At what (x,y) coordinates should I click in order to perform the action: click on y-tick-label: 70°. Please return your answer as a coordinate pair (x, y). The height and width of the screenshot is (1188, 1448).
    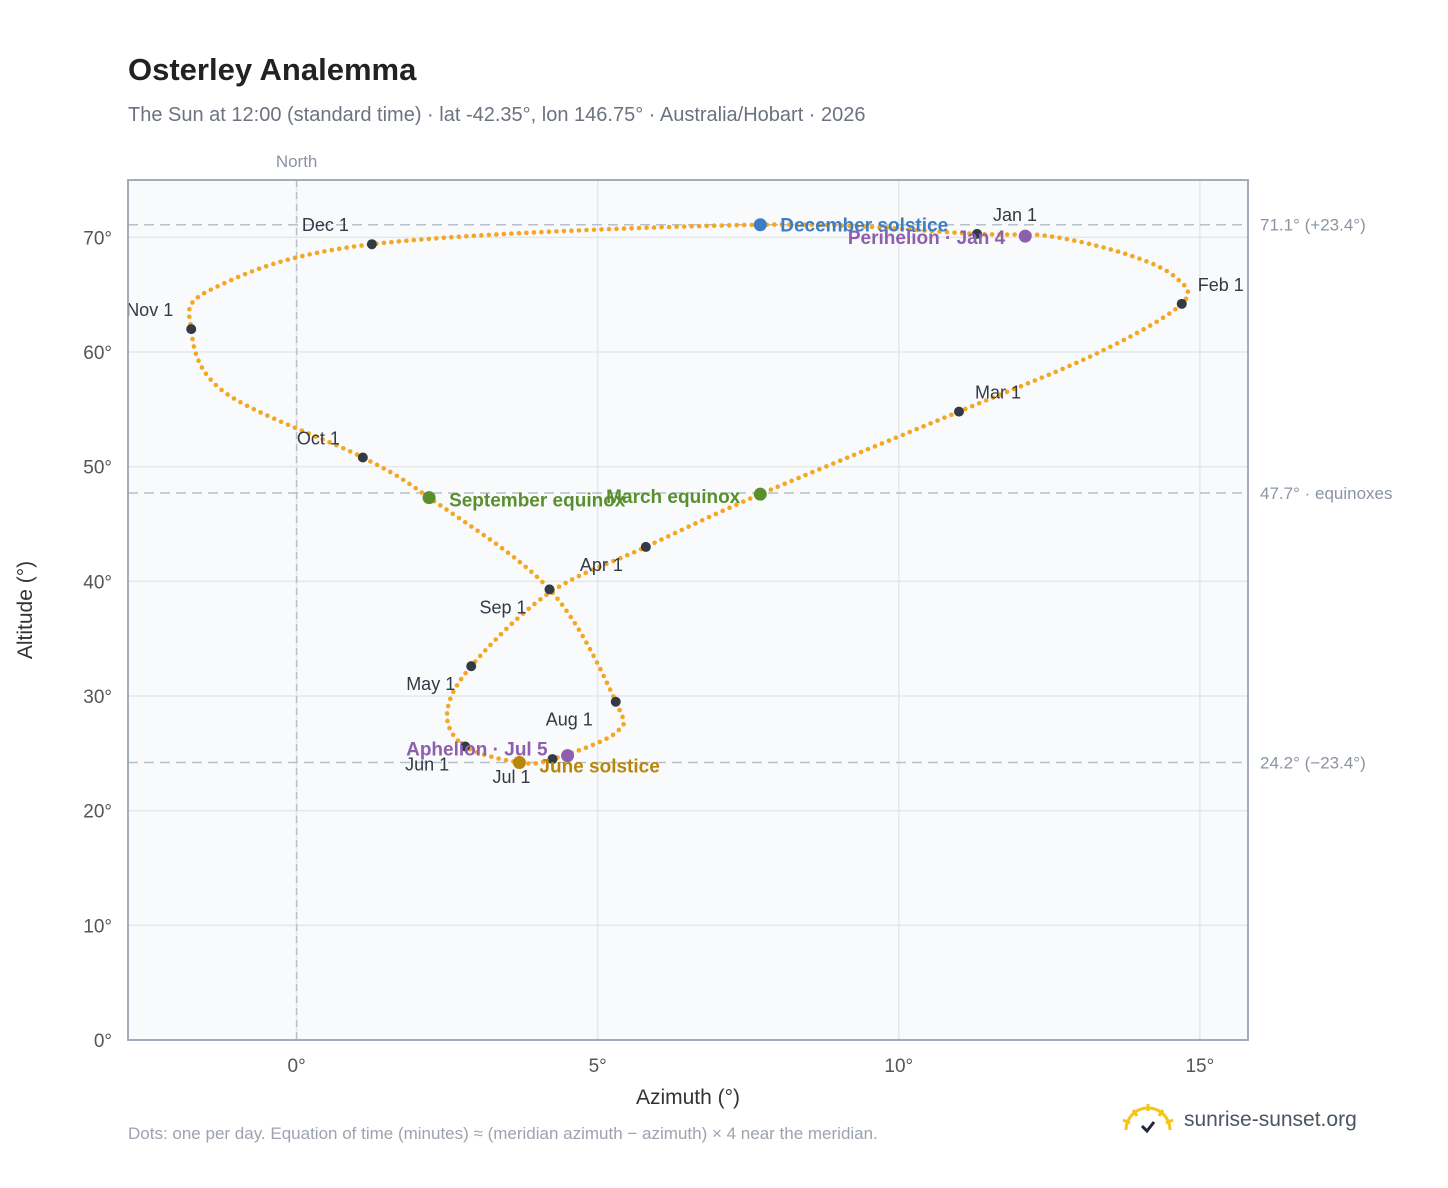
    Looking at the image, I should click on (97, 238).